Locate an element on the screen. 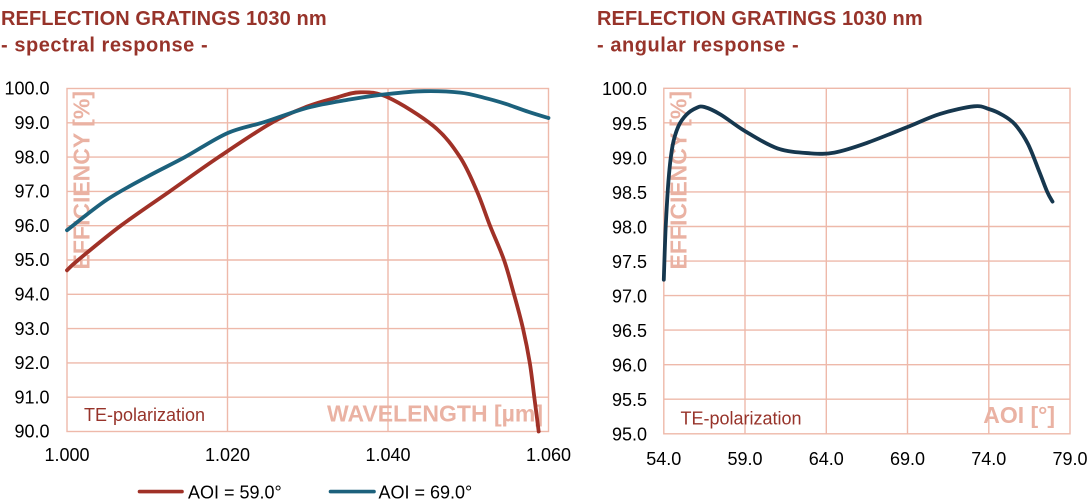 This screenshot has height=500, width=1087. svg-text: 54.0 is located at coordinates (663, 459).